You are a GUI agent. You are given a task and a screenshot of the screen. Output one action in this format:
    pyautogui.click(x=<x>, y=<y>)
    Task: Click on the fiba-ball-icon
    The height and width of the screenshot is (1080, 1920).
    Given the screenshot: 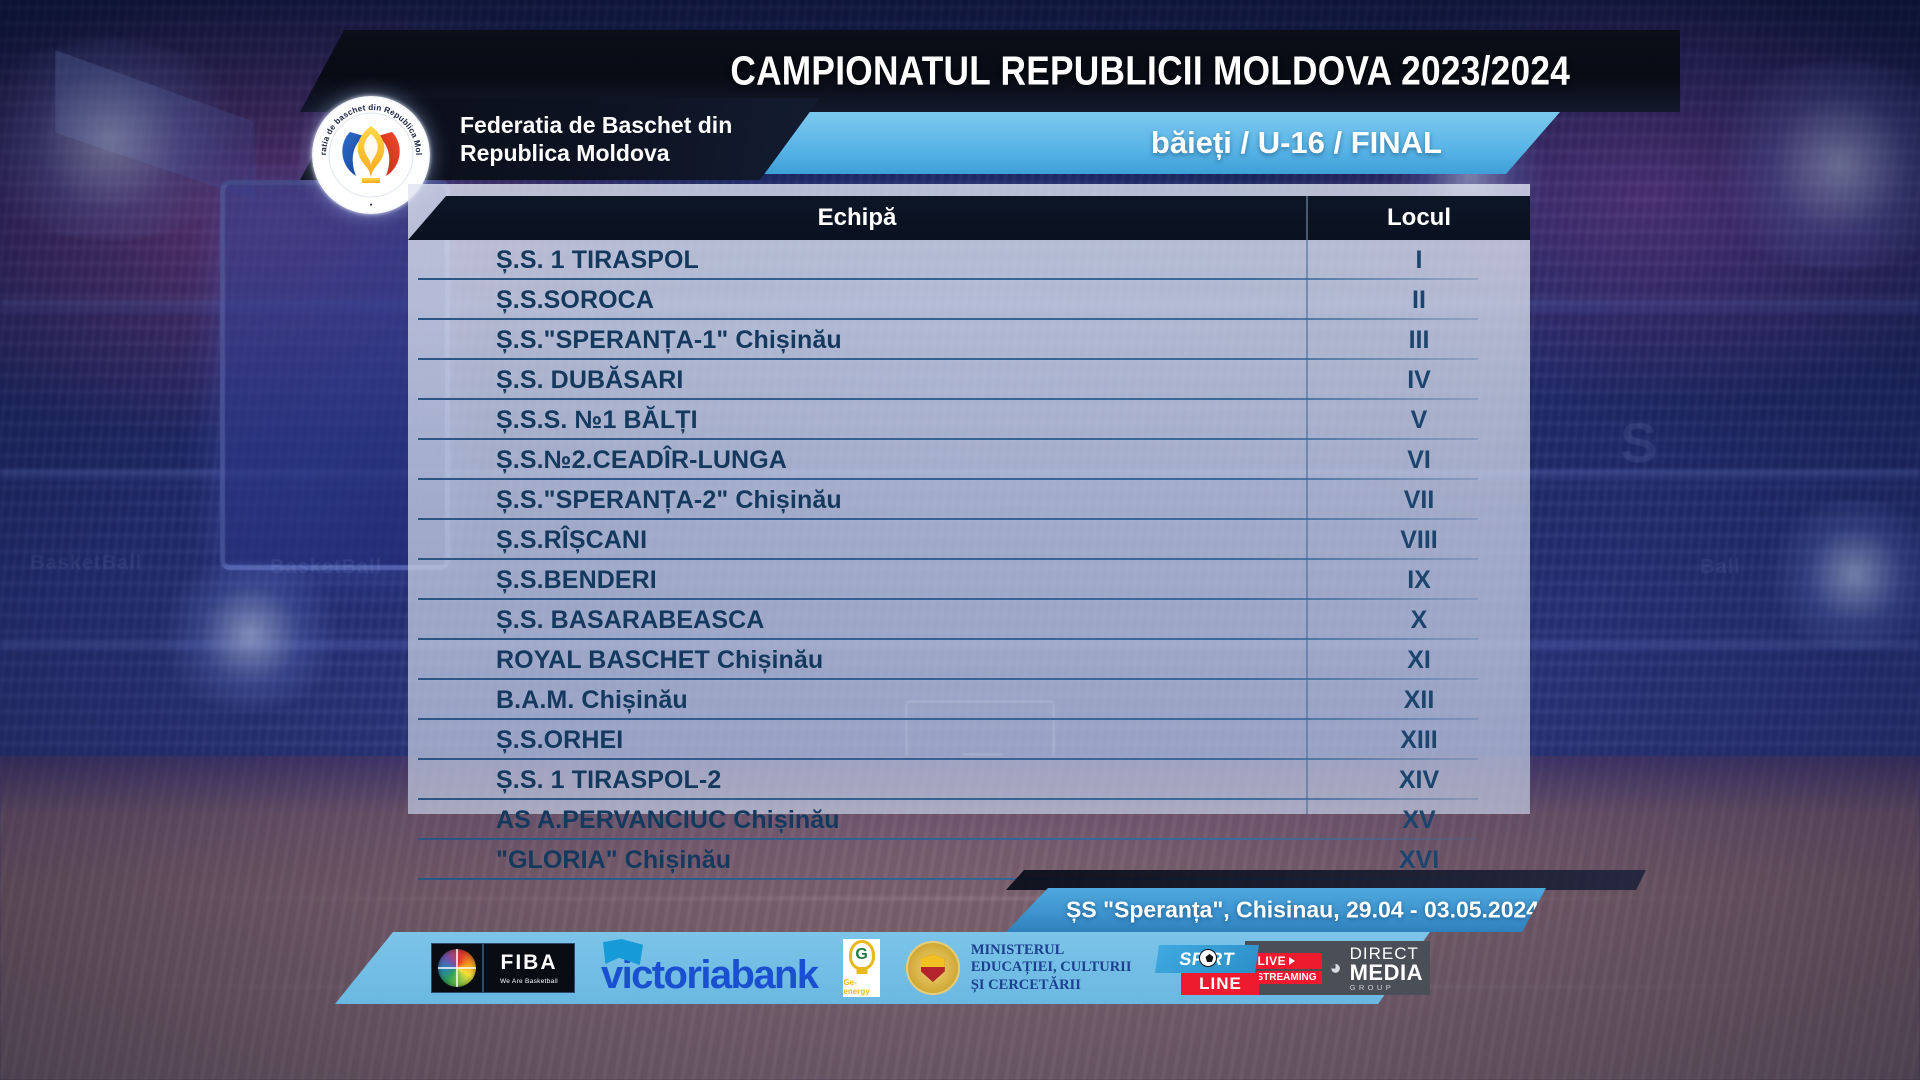 What is the action you would take?
    pyautogui.click(x=457, y=968)
    